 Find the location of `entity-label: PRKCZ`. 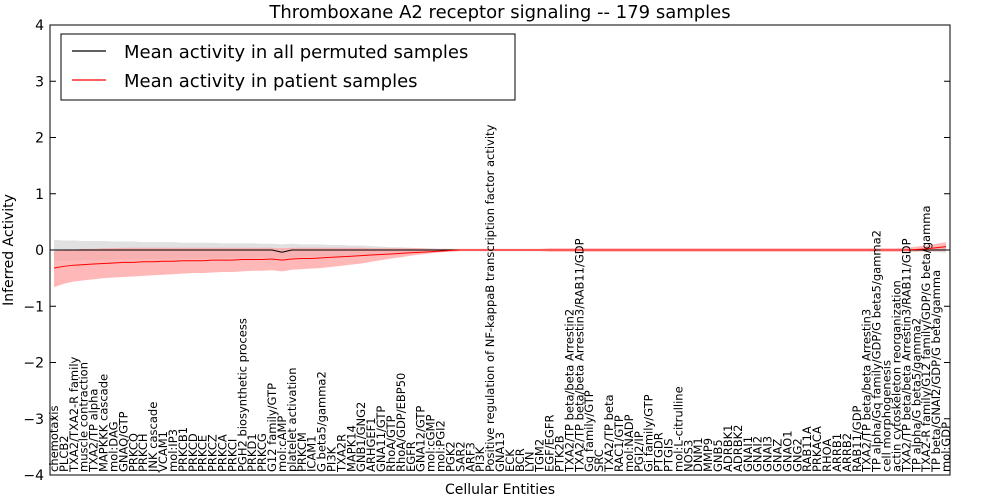

entity-label: PRKCZ is located at coordinates (213, 453).